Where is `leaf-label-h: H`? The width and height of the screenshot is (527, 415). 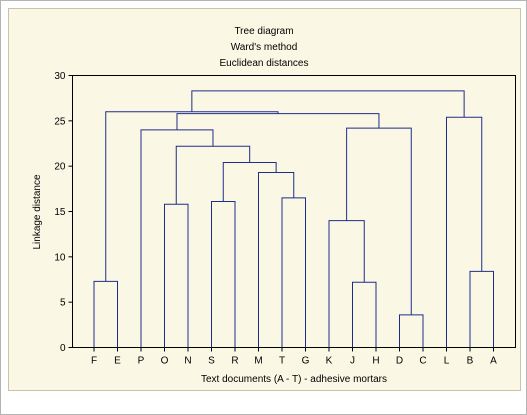
leaf-label-h: H is located at coordinates (375, 361).